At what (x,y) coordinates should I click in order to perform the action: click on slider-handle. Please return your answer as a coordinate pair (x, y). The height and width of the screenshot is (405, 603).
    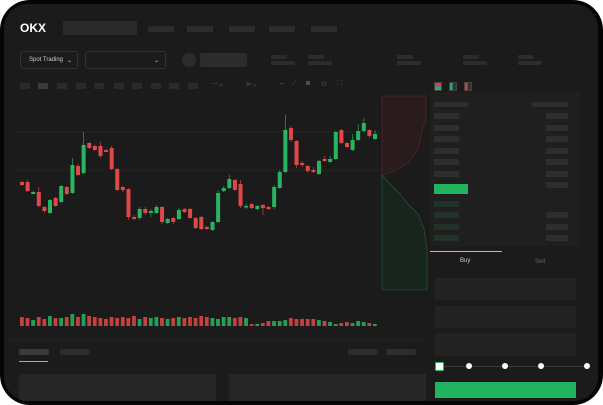
    Looking at the image, I should click on (439, 366).